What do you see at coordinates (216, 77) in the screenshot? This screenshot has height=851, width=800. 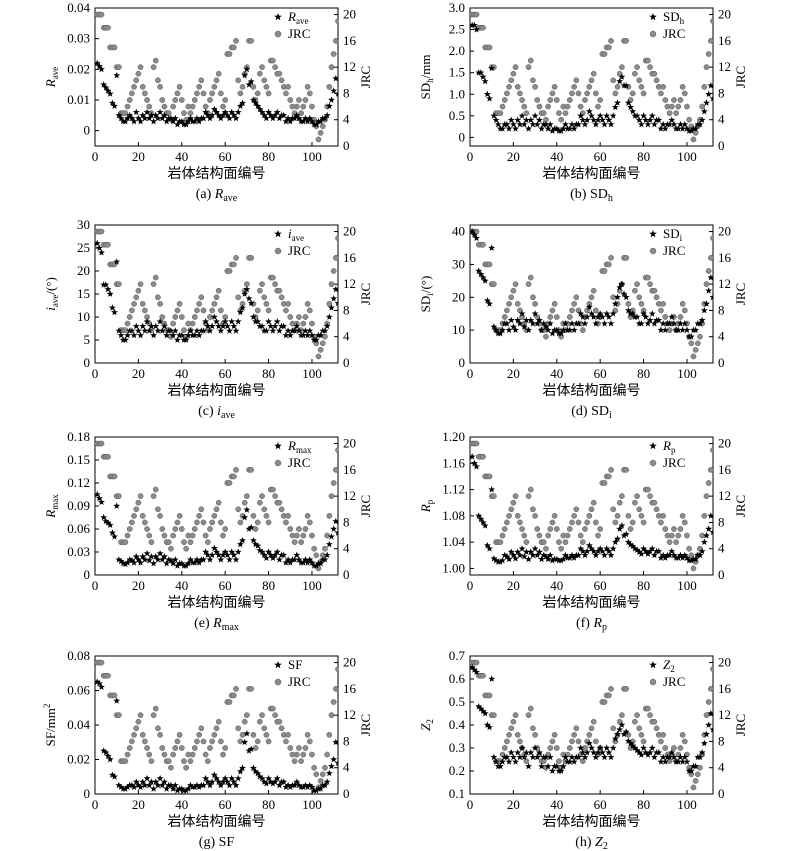 I see `plot-area` at bounding box center [216, 77].